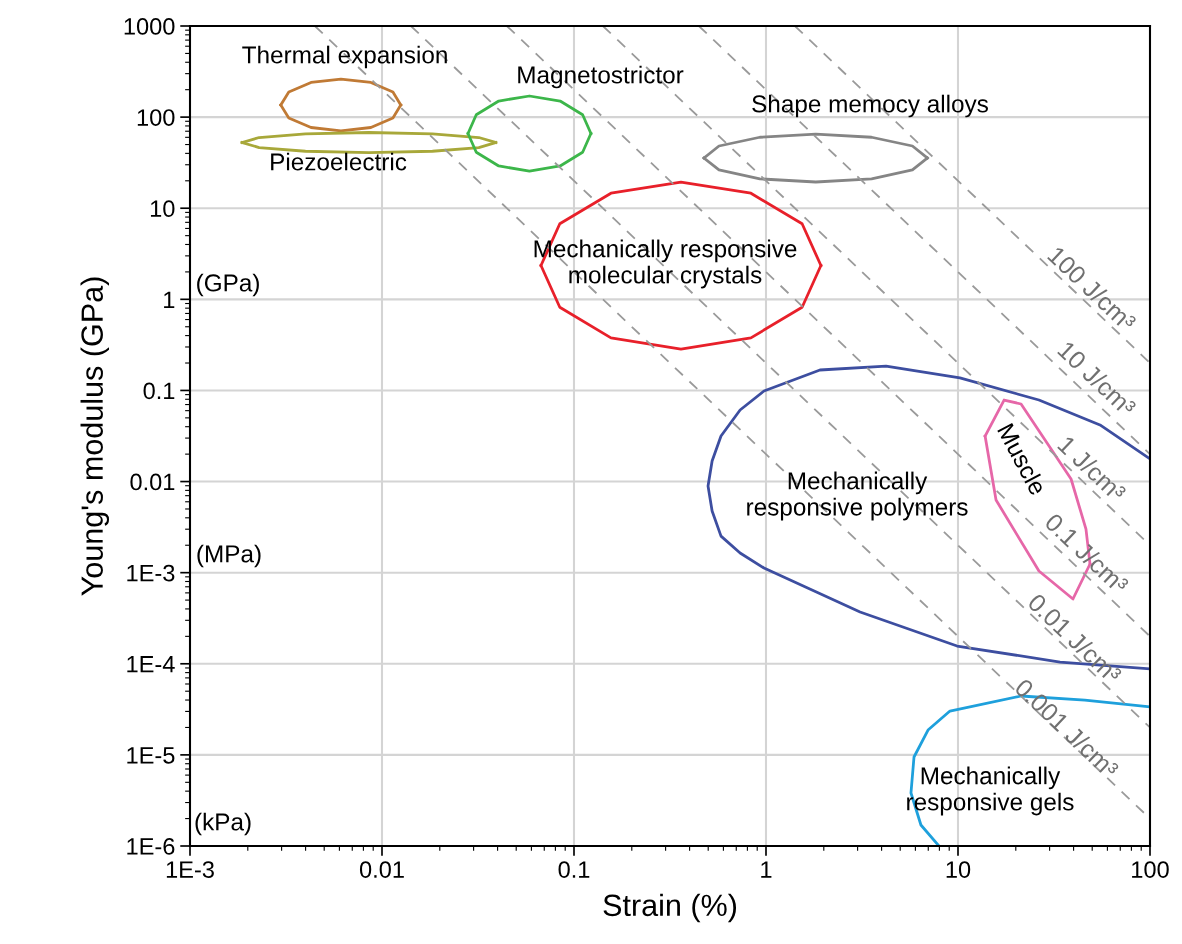 This screenshot has height=944, width=1182. Describe the element at coordinates (229, 556) in the screenshot. I see `annotation: (MPa)` at that location.